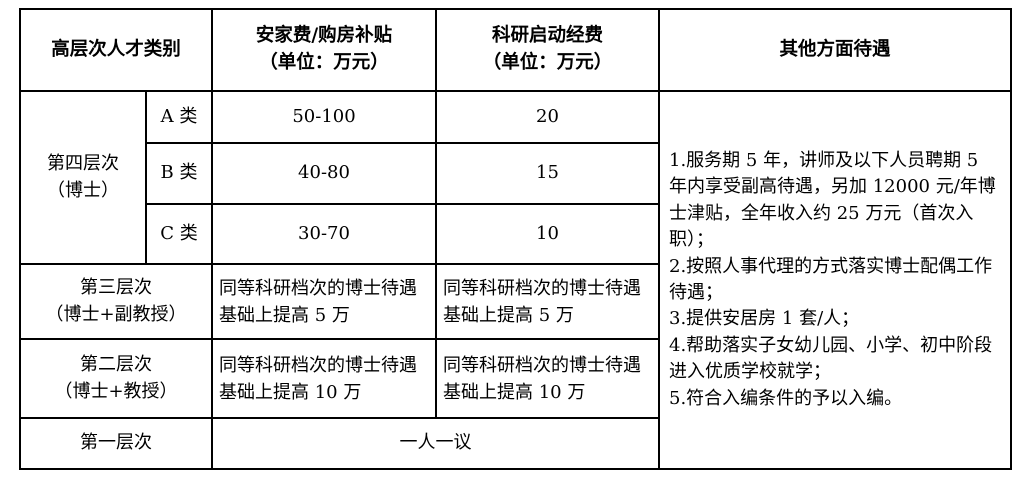 The height and width of the screenshot is (482, 1017). Describe the element at coordinates (547, 234) in the screenshot. I see `tier4-class-c-research-fund: 10` at that location.